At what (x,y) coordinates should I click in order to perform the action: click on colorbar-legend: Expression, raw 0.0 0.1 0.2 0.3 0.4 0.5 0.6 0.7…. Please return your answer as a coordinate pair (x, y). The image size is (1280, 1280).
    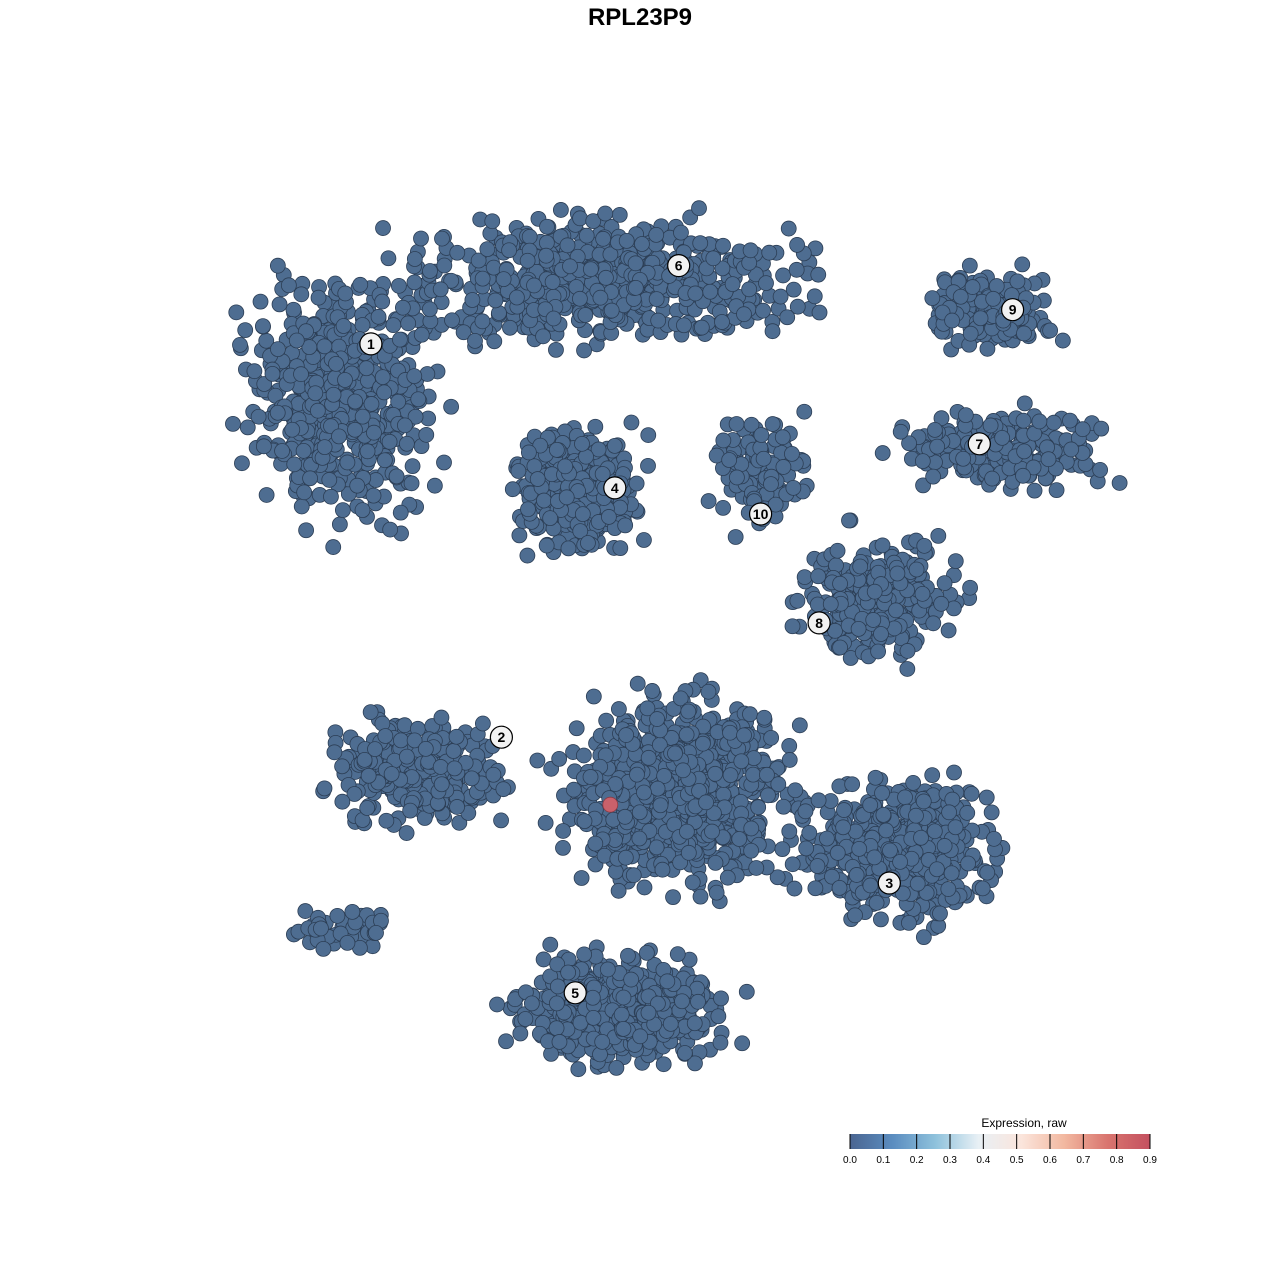
    Looking at the image, I should click on (1000, 1141).